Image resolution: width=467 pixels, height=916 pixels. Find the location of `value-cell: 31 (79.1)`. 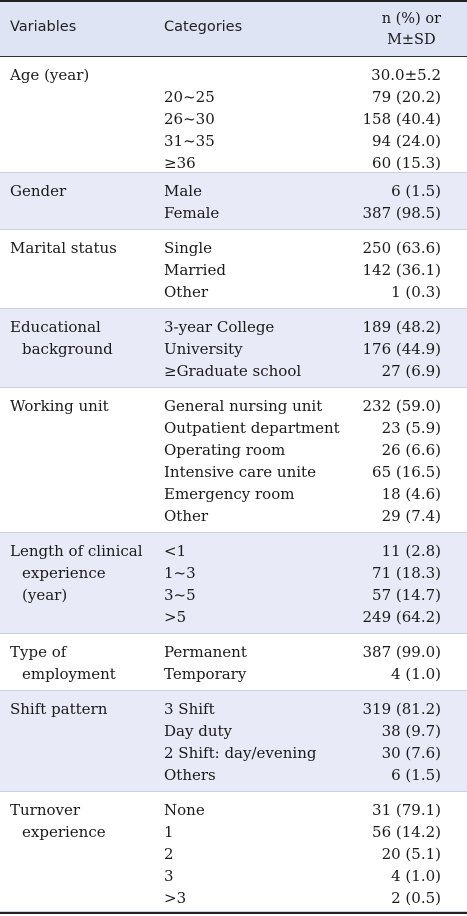

value-cell: 31 (79.1) is located at coordinates (406, 810).